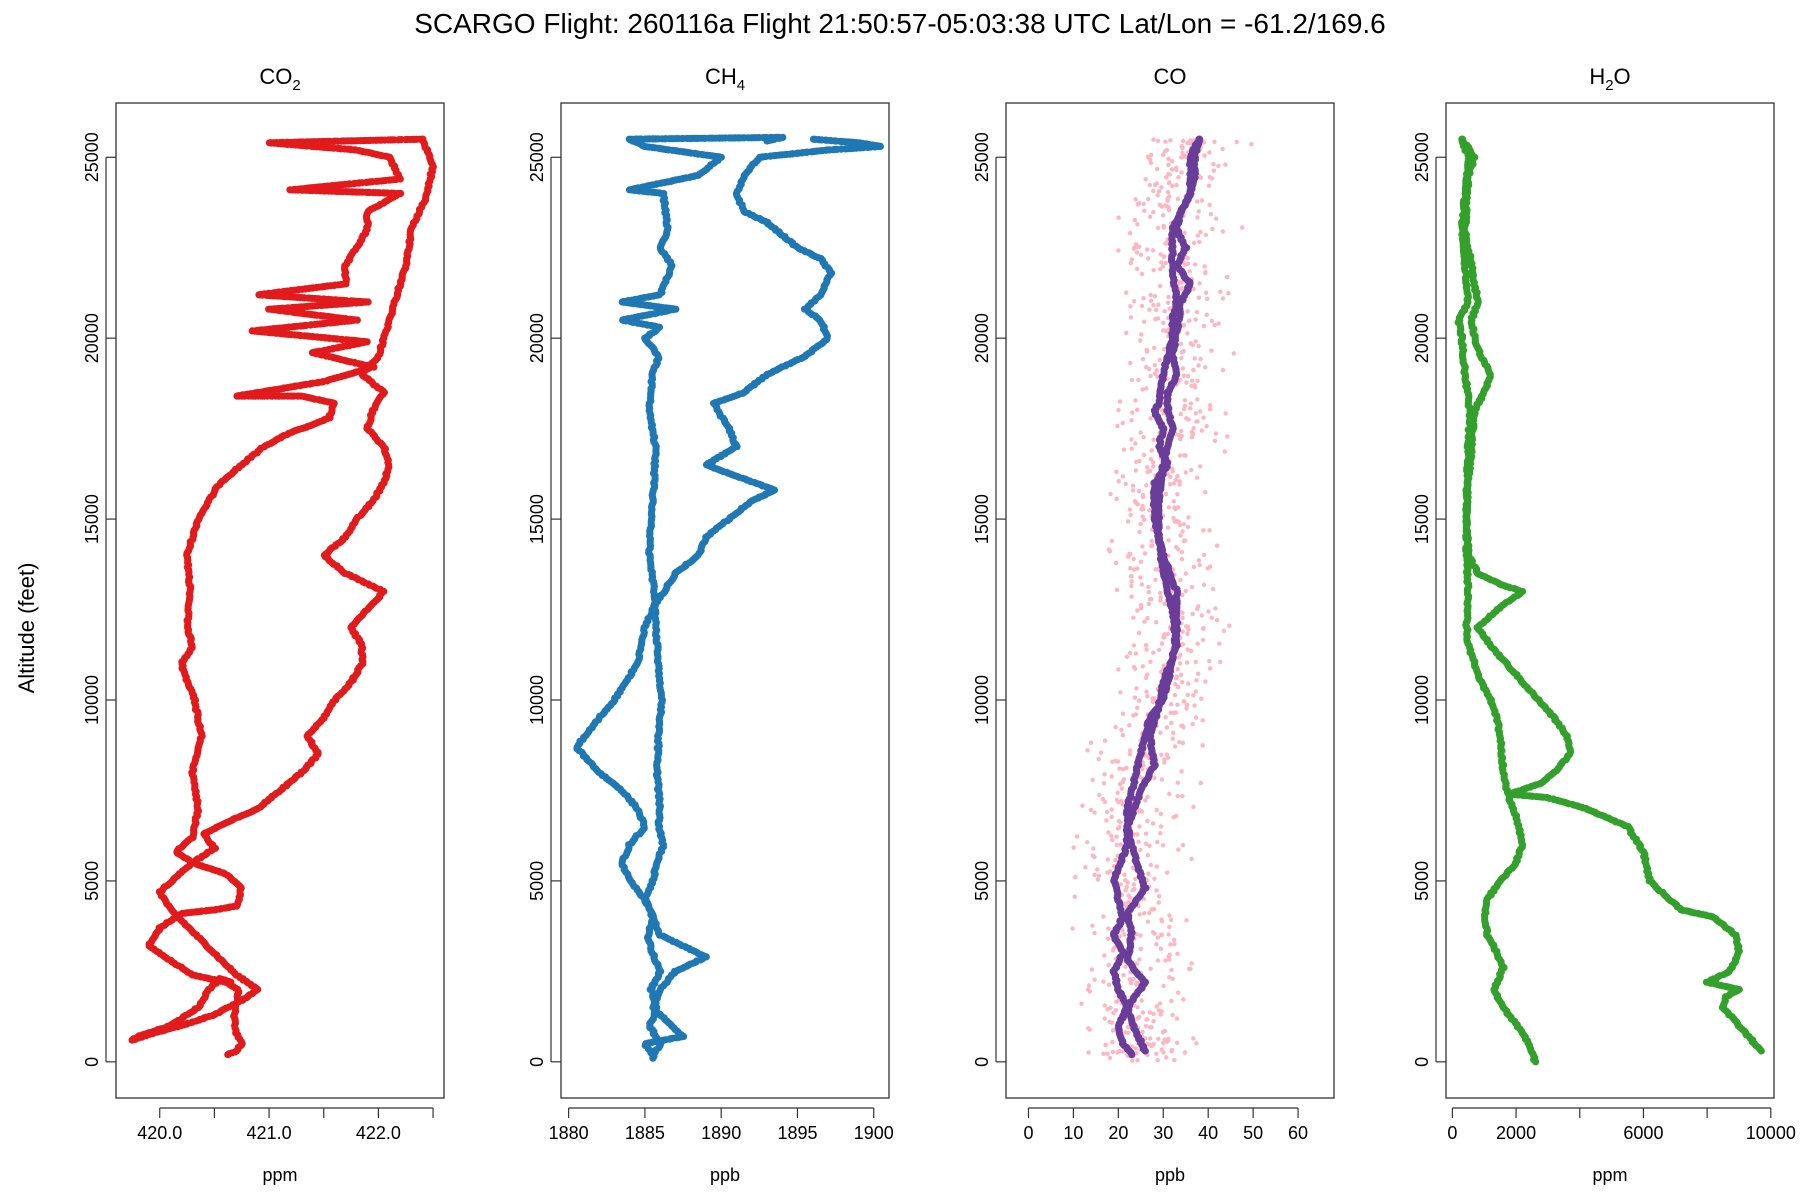 The width and height of the screenshot is (1800, 1200). Describe the element at coordinates (729, 597) in the screenshot. I see `series-group` at that location.